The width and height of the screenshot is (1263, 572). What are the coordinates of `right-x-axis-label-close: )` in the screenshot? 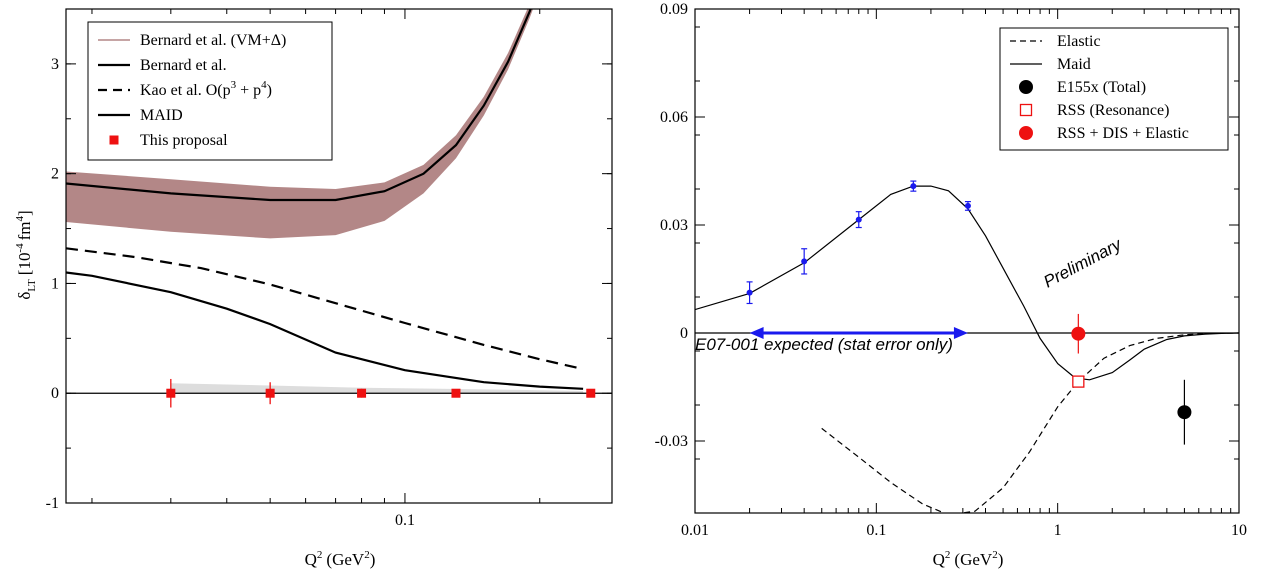 It's located at (1001, 559).